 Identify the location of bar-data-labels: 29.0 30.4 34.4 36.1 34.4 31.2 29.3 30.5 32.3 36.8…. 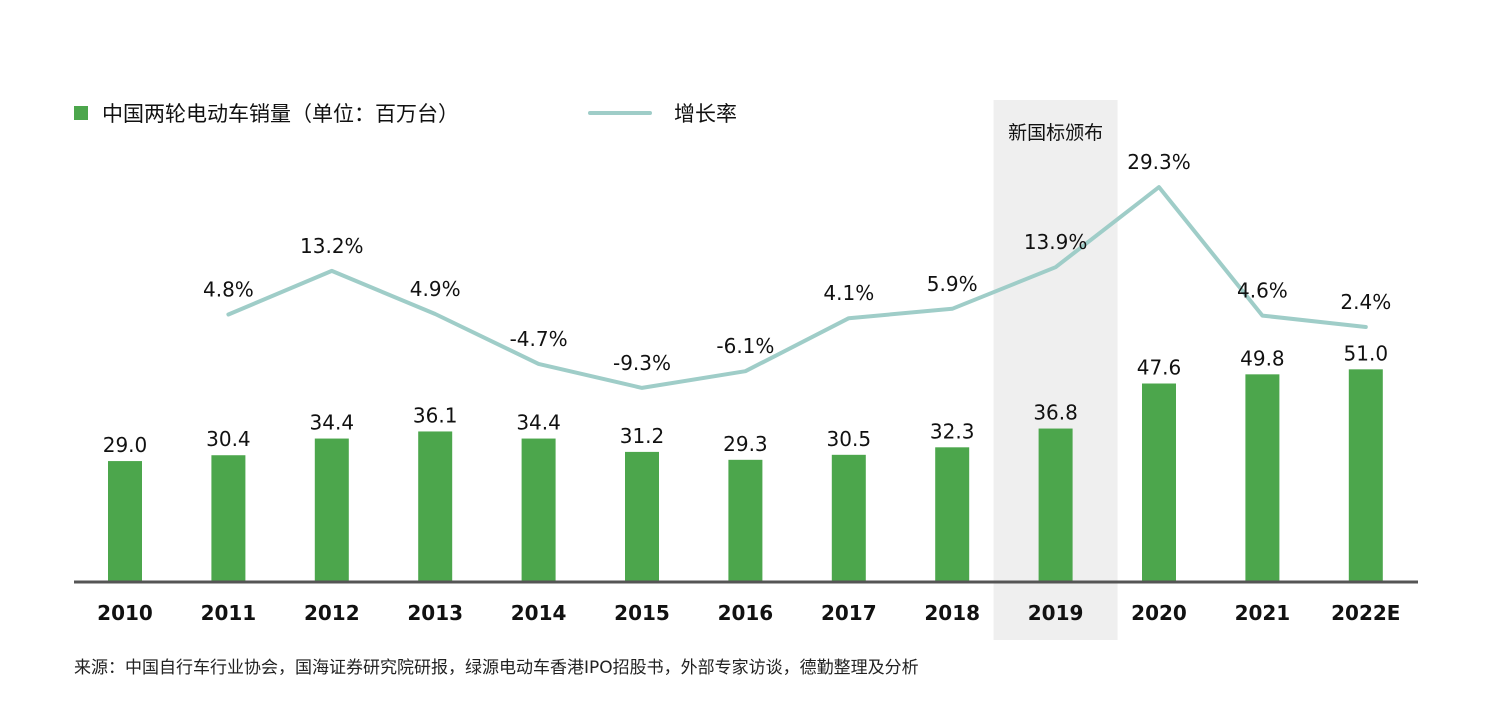
(745, 399).